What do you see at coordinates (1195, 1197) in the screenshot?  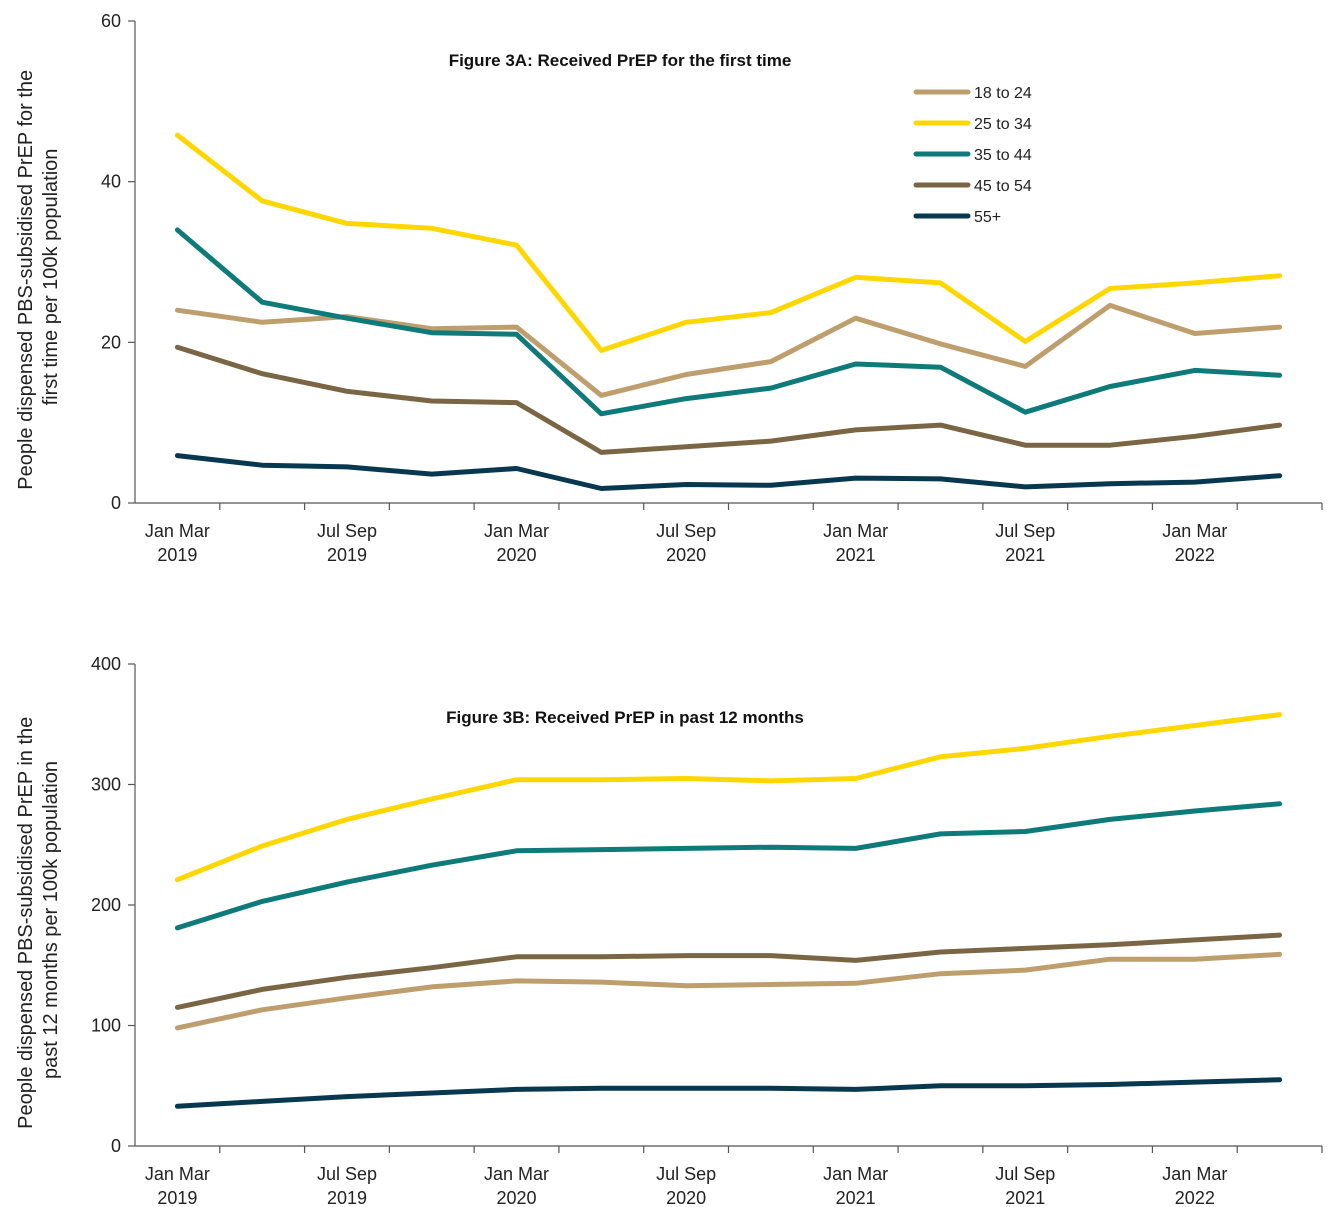 I see `chart-3b-x-tick-label-line2: 2022` at bounding box center [1195, 1197].